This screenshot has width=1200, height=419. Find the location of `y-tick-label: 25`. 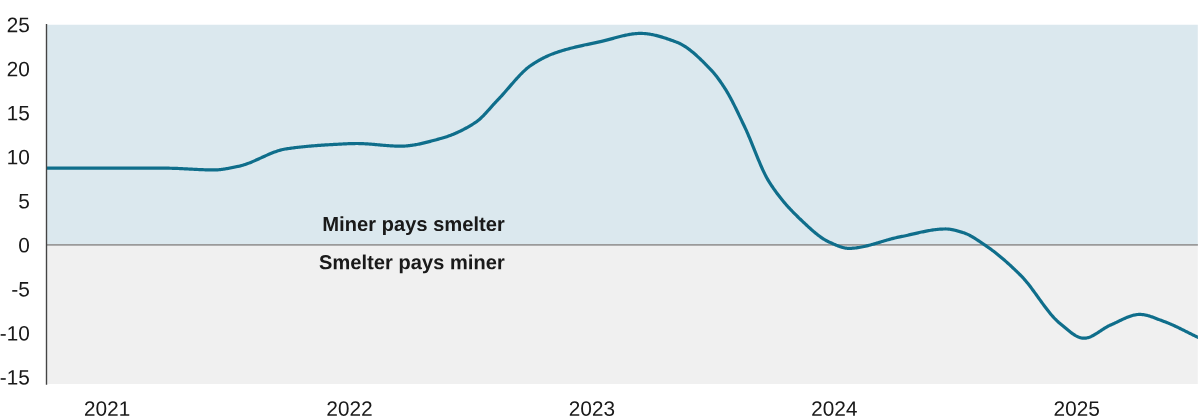

y-tick-label: 25 is located at coordinates (18, 25).